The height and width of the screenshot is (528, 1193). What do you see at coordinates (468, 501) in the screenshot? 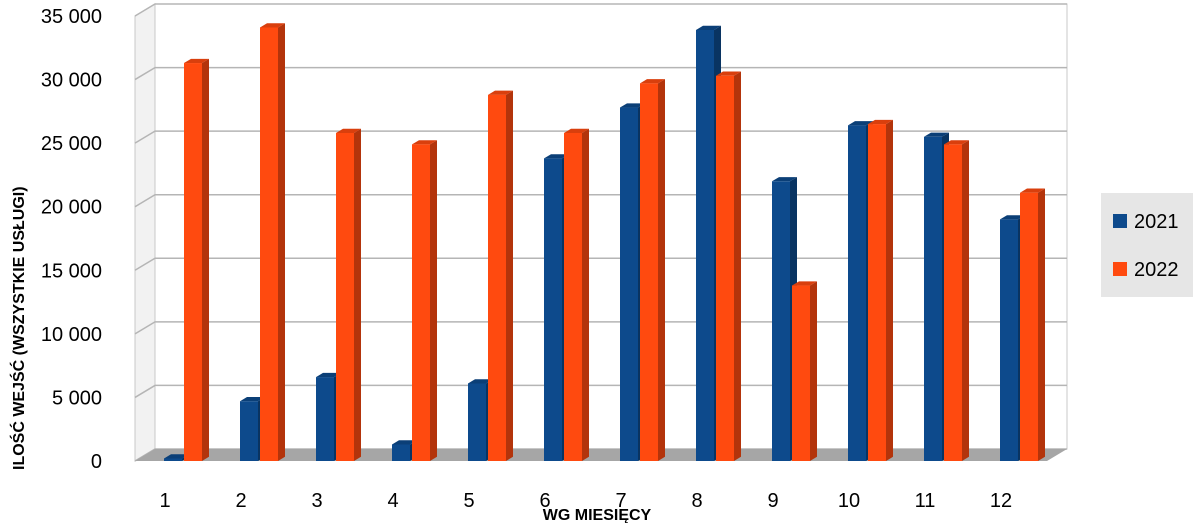
I see `x-tick-label: 5` at bounding box center [468, 501].